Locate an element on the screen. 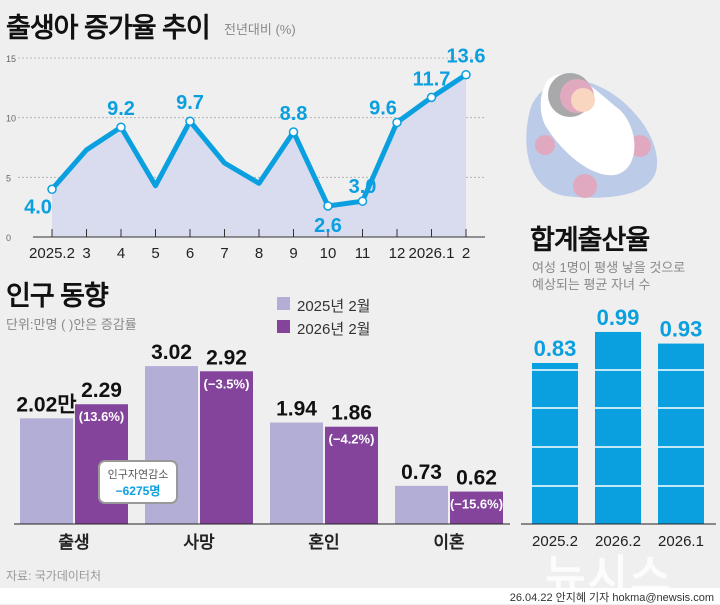 This screenshot has width=720, height=605. y-tick-label: 15 is located at coordinates (11, 59).